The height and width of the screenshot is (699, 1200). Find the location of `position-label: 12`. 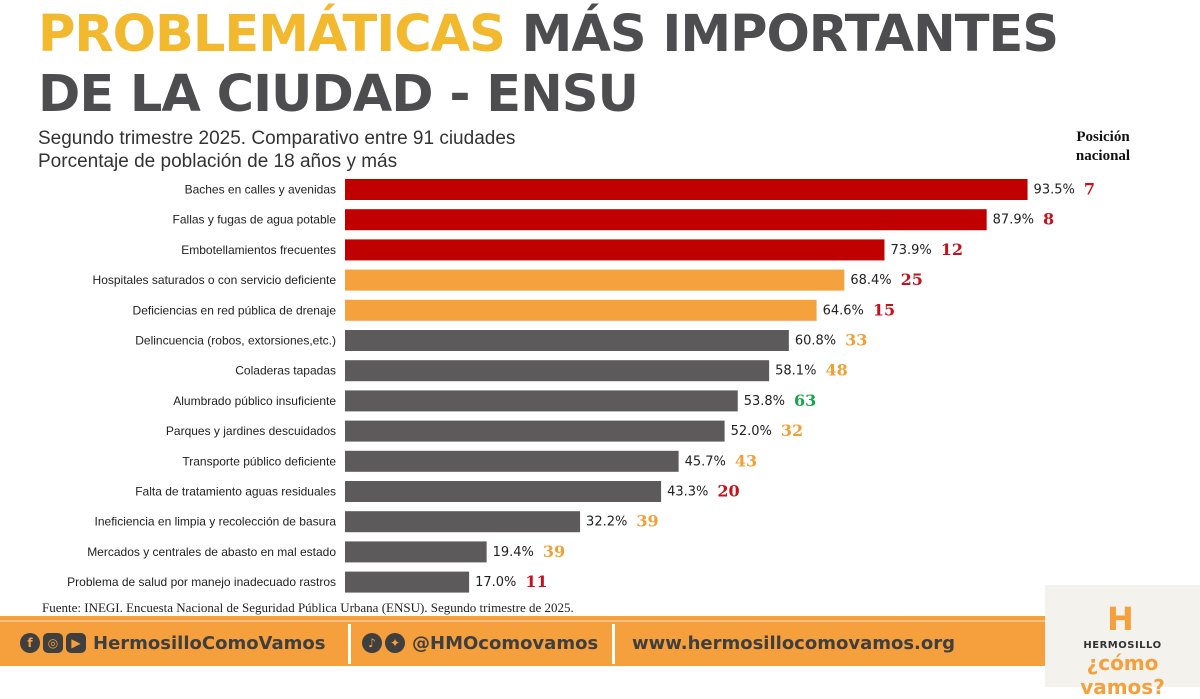

position-label: 12 is located at coordinates (952, 249).